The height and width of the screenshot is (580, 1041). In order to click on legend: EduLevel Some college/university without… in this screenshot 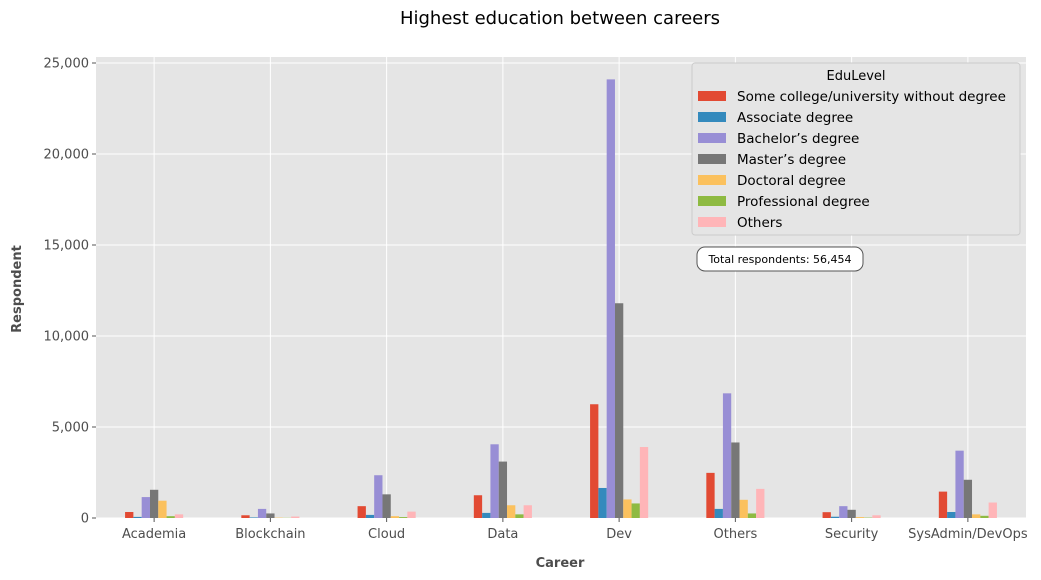, I will do `click(856, 149)`.